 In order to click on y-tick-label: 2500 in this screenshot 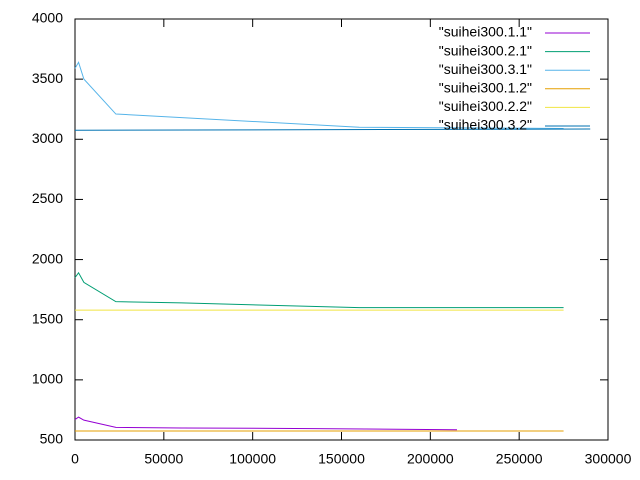, I will do `click(47, 198)`.